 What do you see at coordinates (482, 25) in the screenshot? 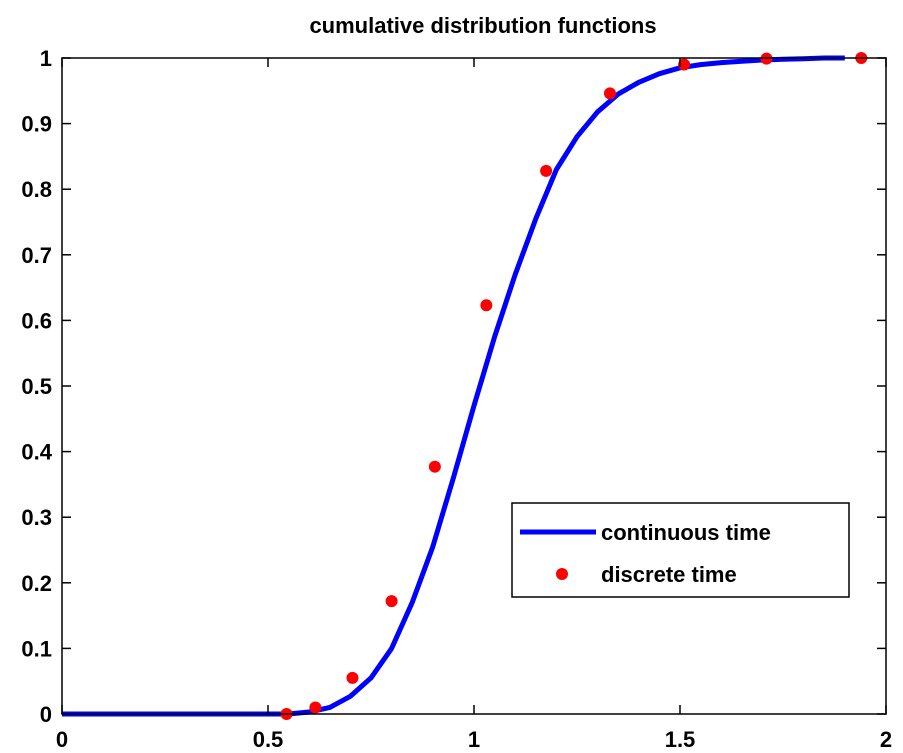
I see `chart-title: cumulative distribution functions` at bounding box center [482, 25].